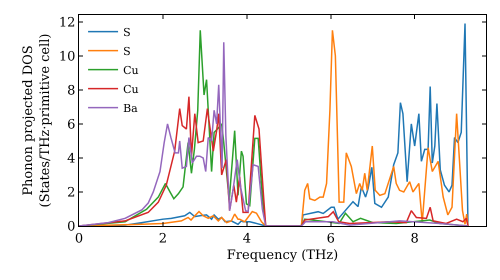  I want to click on y-tick-label: 0, so click(71, 227).